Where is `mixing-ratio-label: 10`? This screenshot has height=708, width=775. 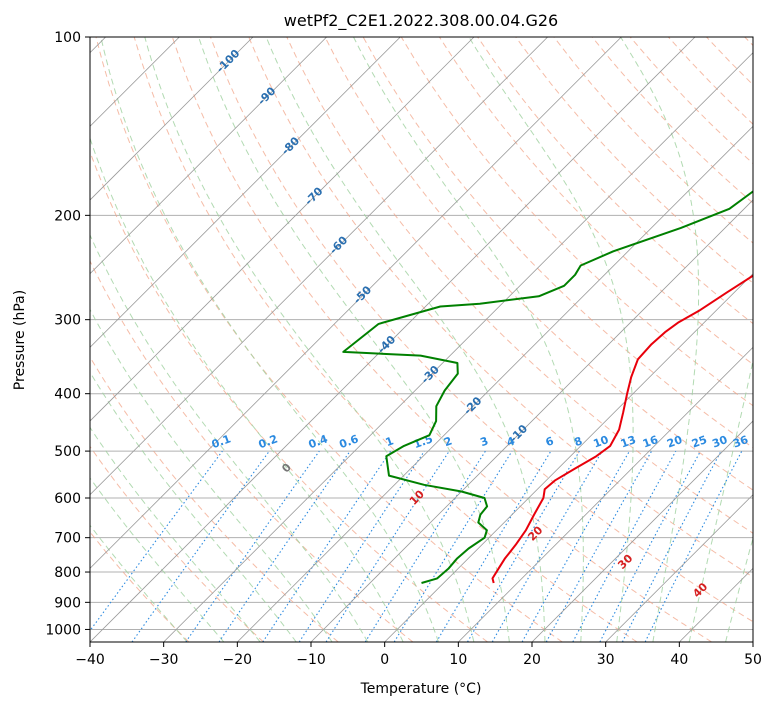 mixing-ratio-label: 10 is located at coordinates (601, 442).